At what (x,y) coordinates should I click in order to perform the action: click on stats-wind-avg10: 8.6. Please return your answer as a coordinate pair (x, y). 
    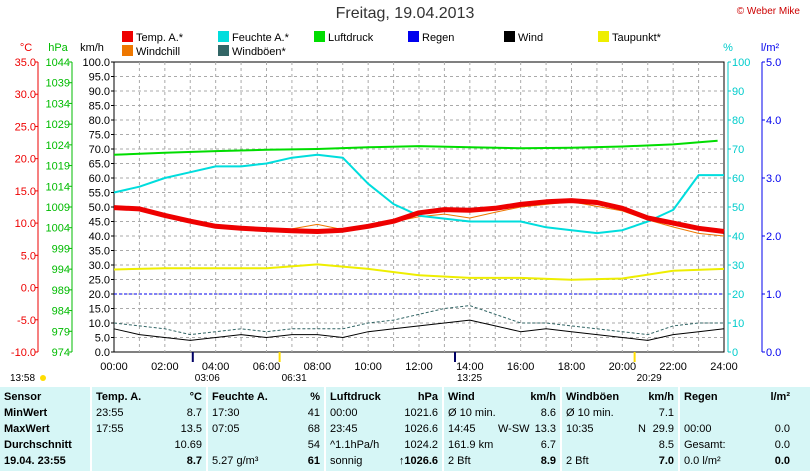
    Looking at the image, I should click on (548, 413).